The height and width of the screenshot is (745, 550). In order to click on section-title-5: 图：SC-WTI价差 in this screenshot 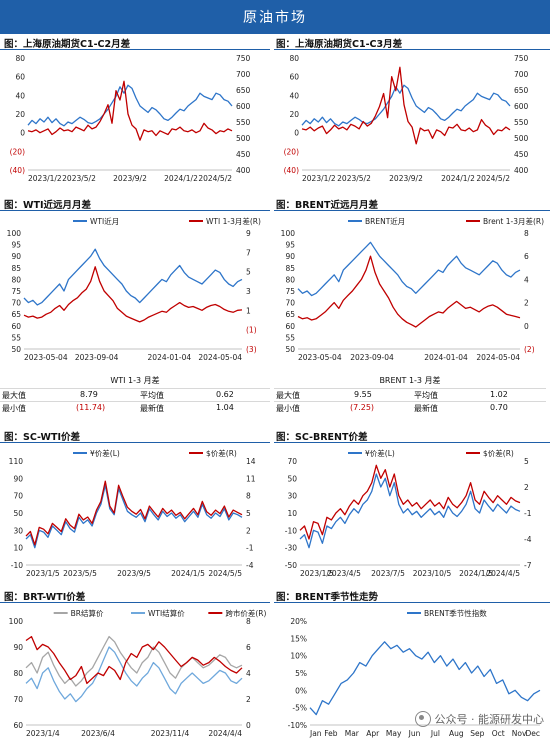, I will do `click(42, 437)`.